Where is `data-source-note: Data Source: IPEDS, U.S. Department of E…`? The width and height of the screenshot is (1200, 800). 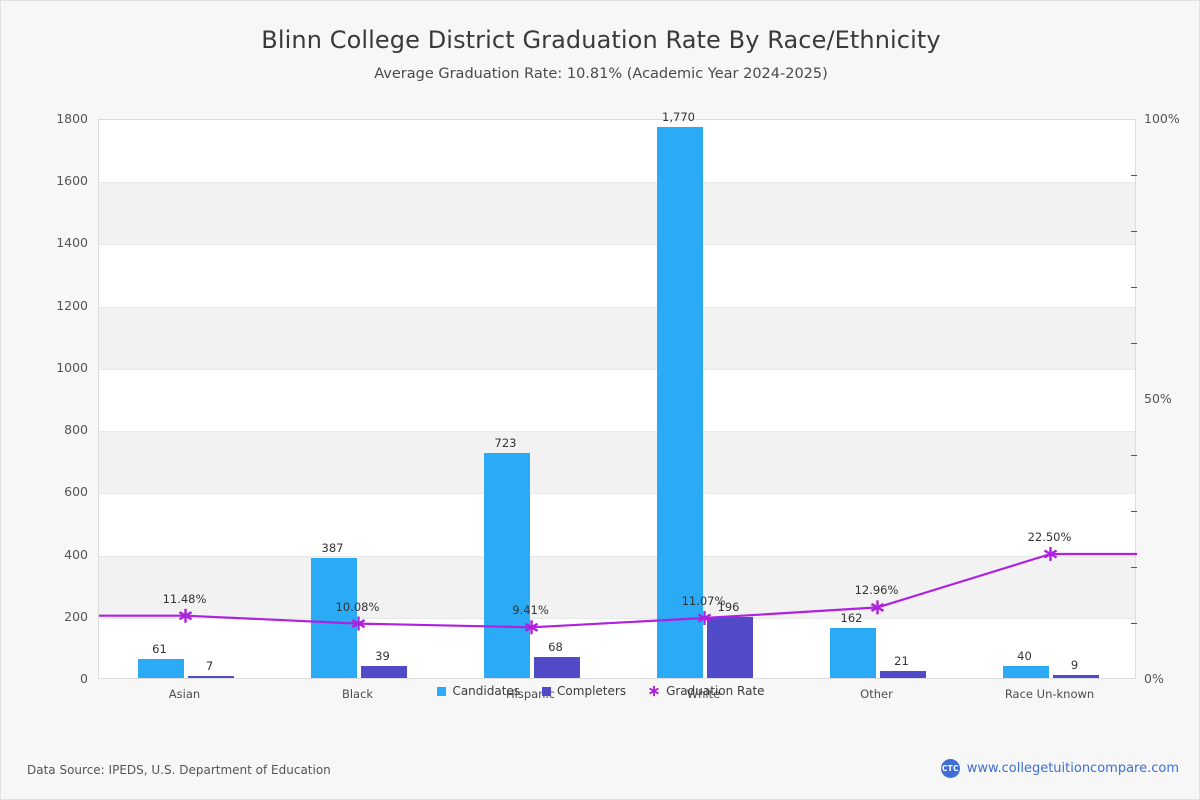 data-source-note: Data Source: IPEDS, U.S. Department of E… is located at coordinates (179, 770).